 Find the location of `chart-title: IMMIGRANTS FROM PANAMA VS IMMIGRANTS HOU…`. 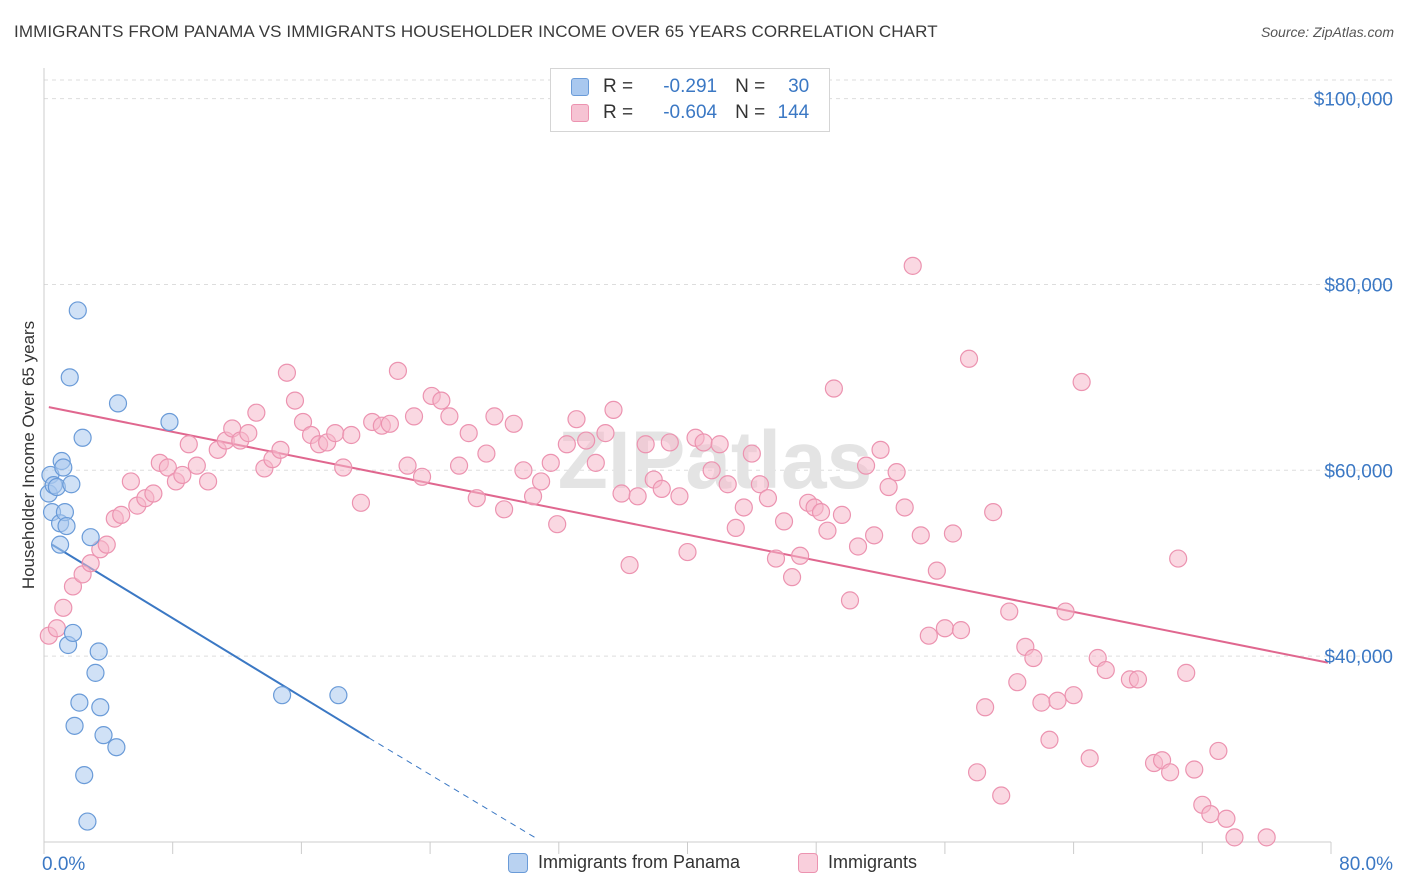

chart-title: IMMIGRANTS FROM PANAMA VS IMMIGRANTS HOU… is located at coordinates (476, 31).